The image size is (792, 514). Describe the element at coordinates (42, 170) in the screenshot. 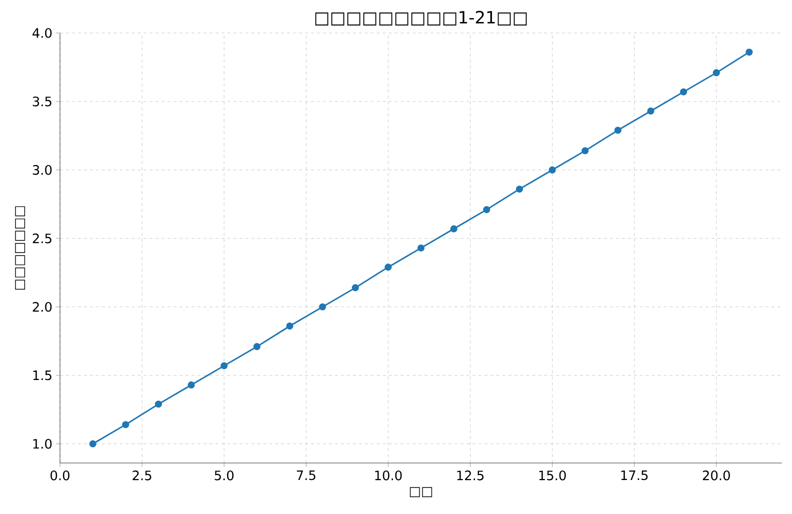

I see `y-tick-label: 3.0` at that location.